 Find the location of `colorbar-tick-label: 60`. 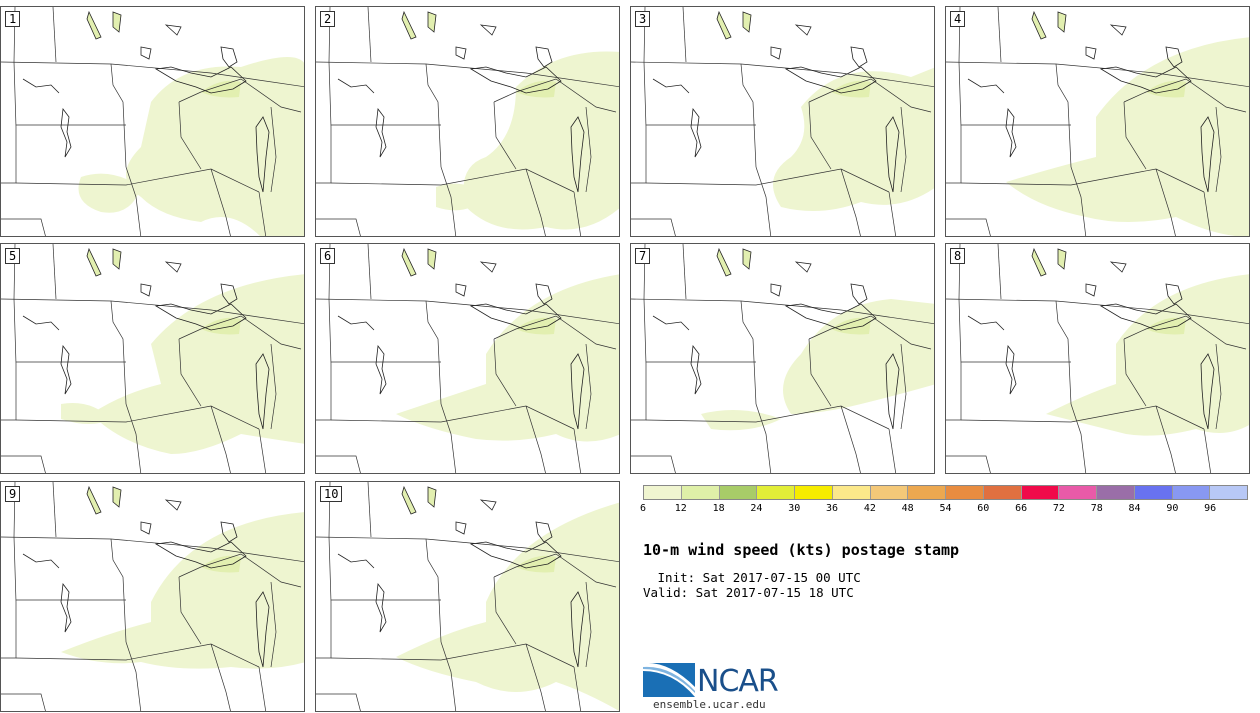

colorbar-tick-label: 60 is located at coordinates (983, 508).